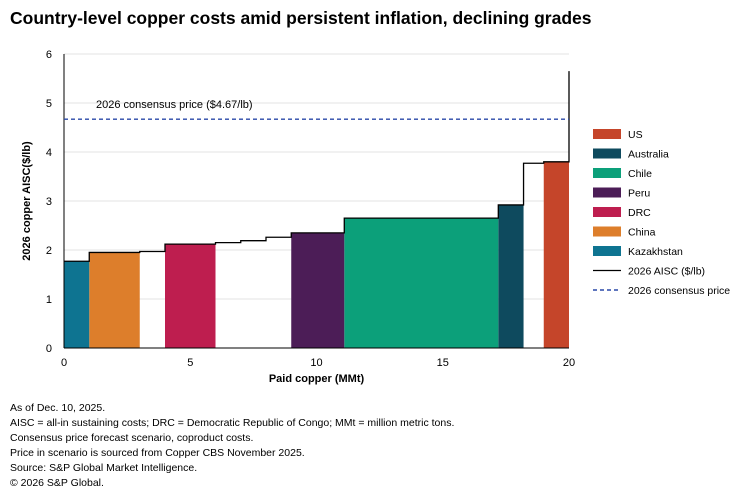 This screenshot has width=750, height=500. Describe the element at coordinates (607, 173) in the screenshot. I see `legend-swatch-chile` at that location.